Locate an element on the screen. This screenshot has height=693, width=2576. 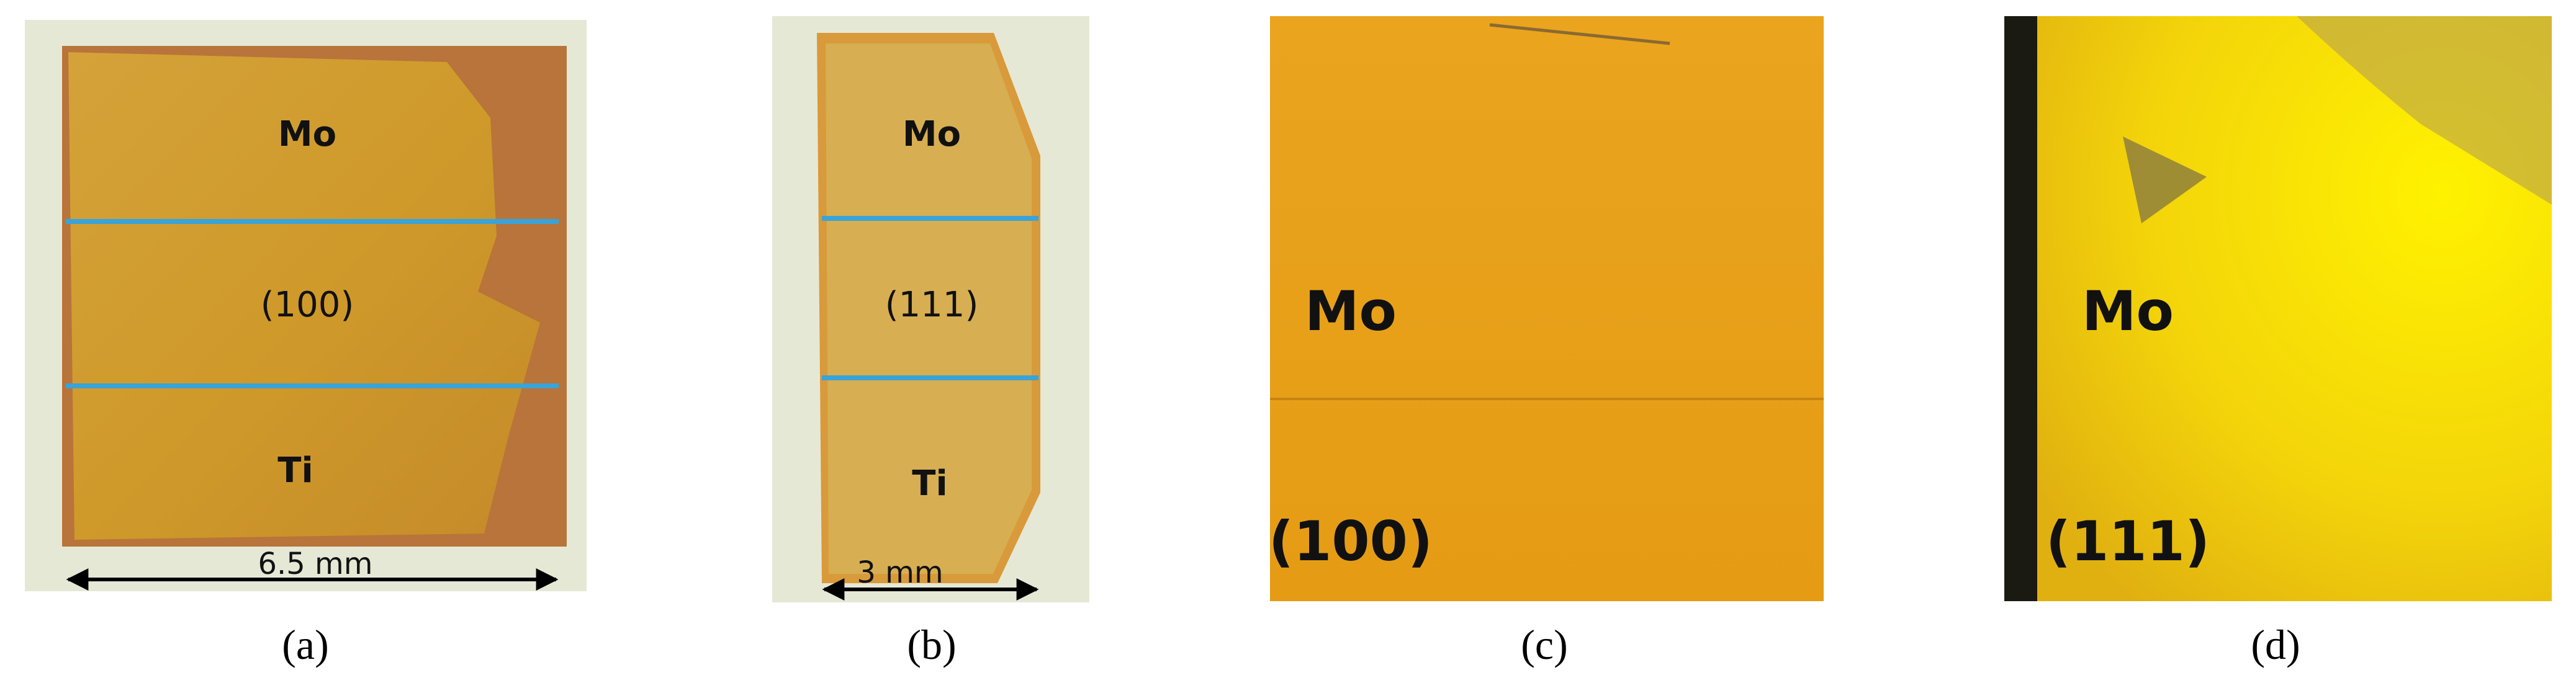
scale-label: 6.5 mm is located at coordinates (315, 564).